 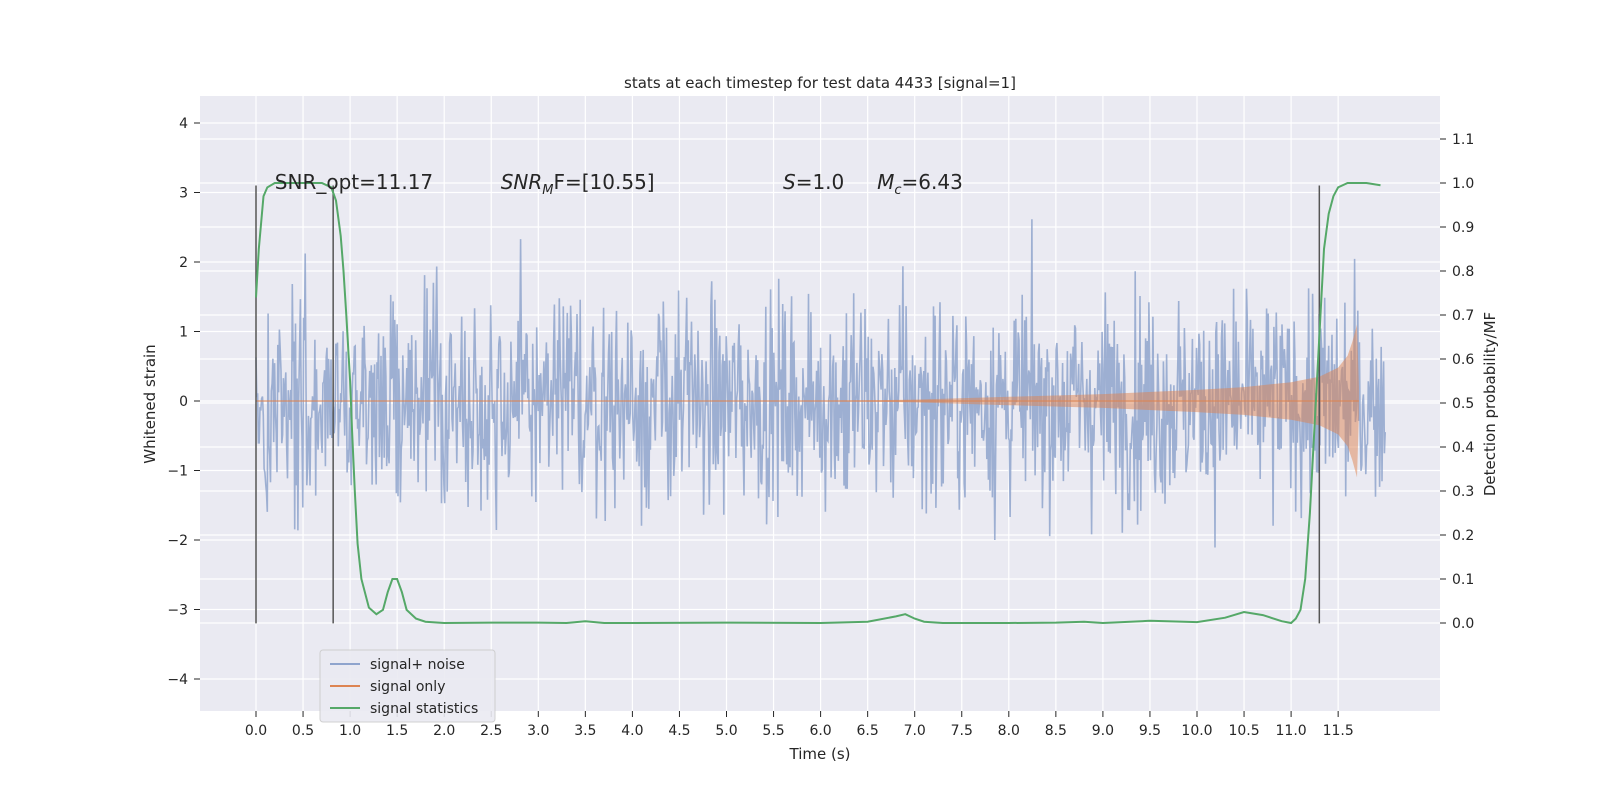 I want to click on x-tick-label: 9.5, so click(x=1150, y=731).